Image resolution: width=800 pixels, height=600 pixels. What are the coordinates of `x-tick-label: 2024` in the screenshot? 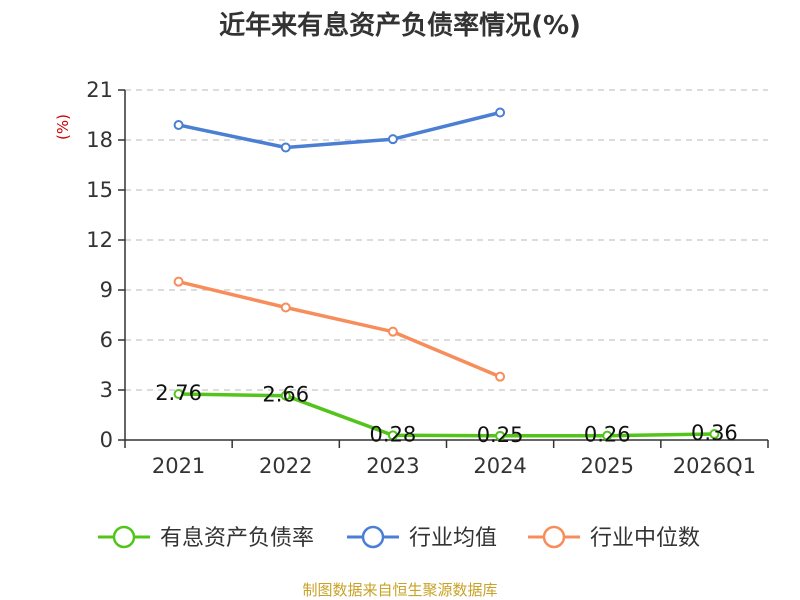 It's located at (499, 466).